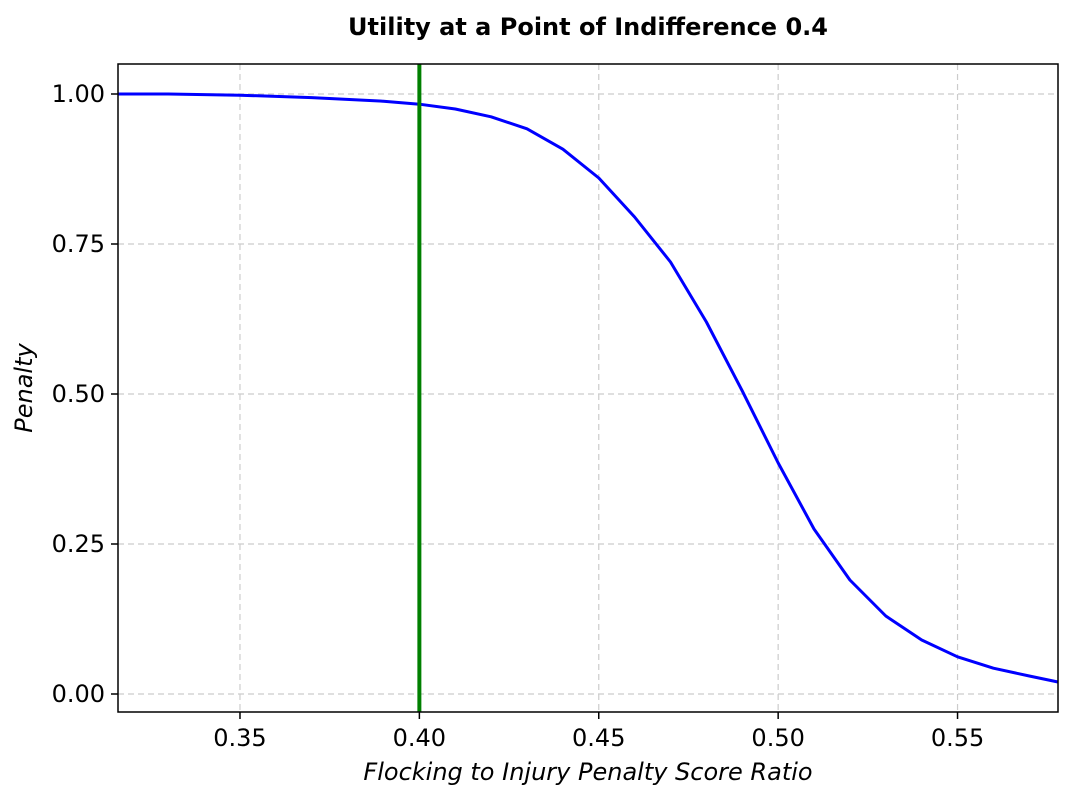  I want to click on x-tick-label: 0.40, so click(419, 738).